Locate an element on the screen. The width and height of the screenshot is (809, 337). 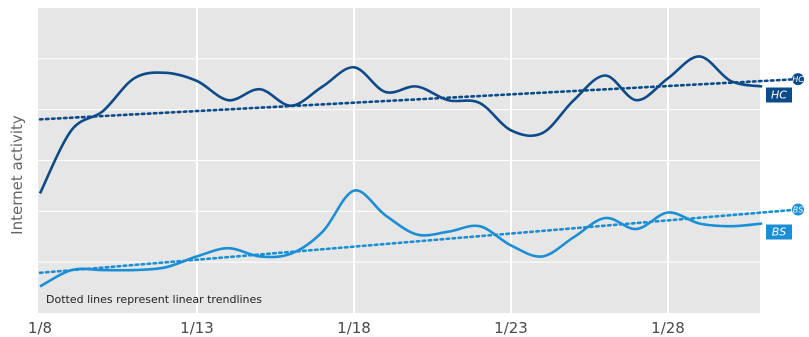
trendline-end-marker-label-bs: BS is located at coordinates (798, 210).